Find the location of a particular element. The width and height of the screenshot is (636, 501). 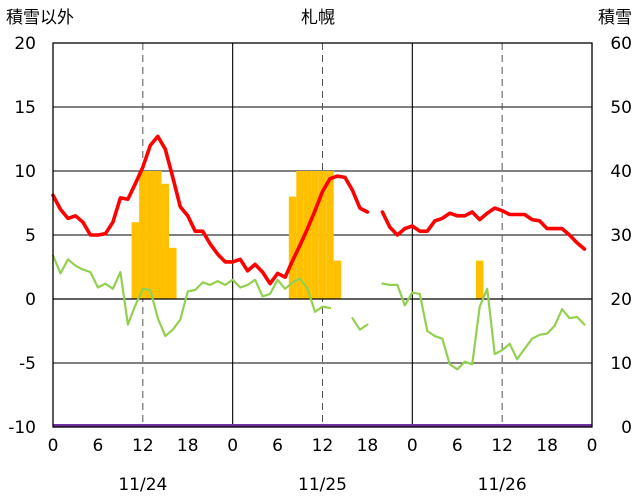

right-tick-label: 50 is located at coordinates (621, 108).